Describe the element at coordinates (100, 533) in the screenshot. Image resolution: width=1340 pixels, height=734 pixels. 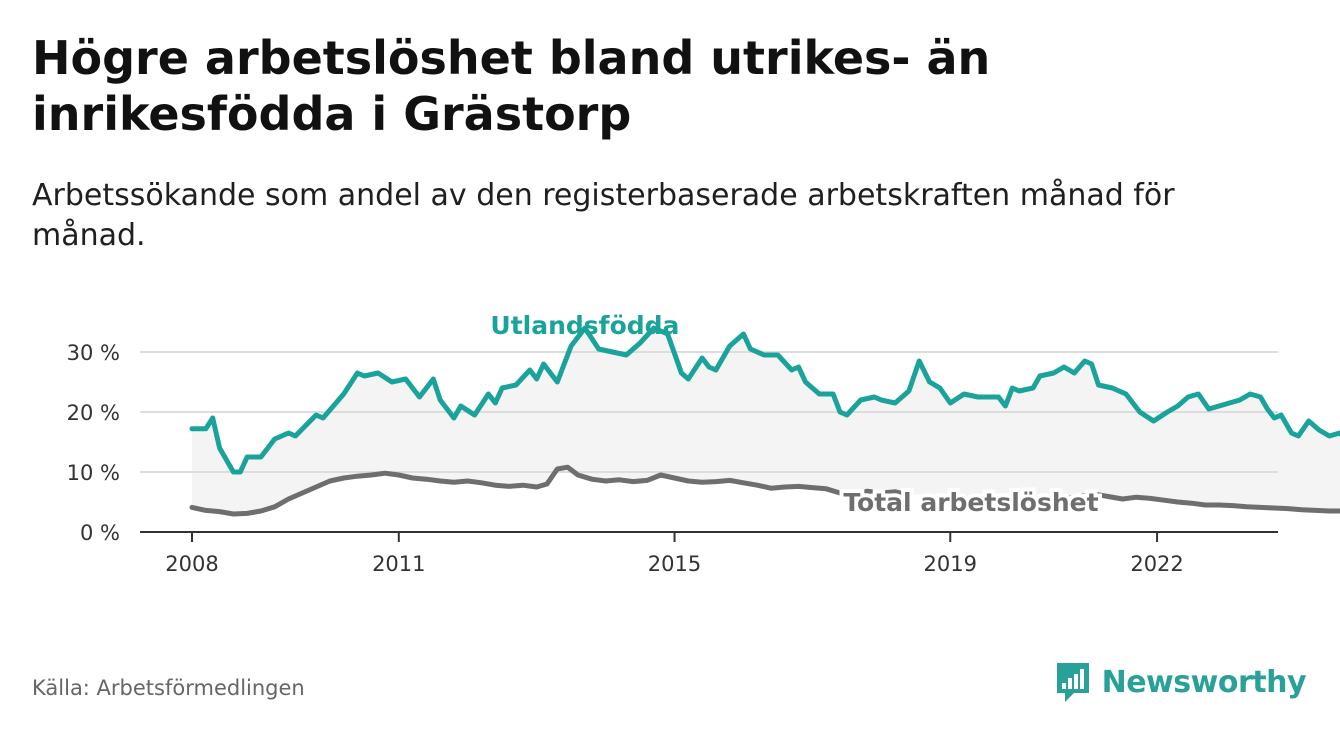
I see `y-tick-label: 0 %` at that location.